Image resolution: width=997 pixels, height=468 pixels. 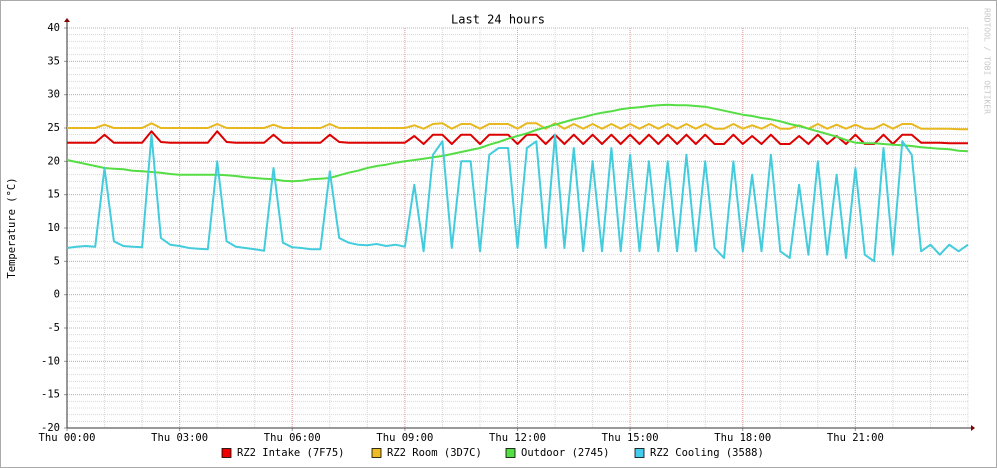 What do you see at coordinates (517, 438) in the screenshot?
I see `x-tick-label: Thu 12:00` at bounding box center [517, 438].